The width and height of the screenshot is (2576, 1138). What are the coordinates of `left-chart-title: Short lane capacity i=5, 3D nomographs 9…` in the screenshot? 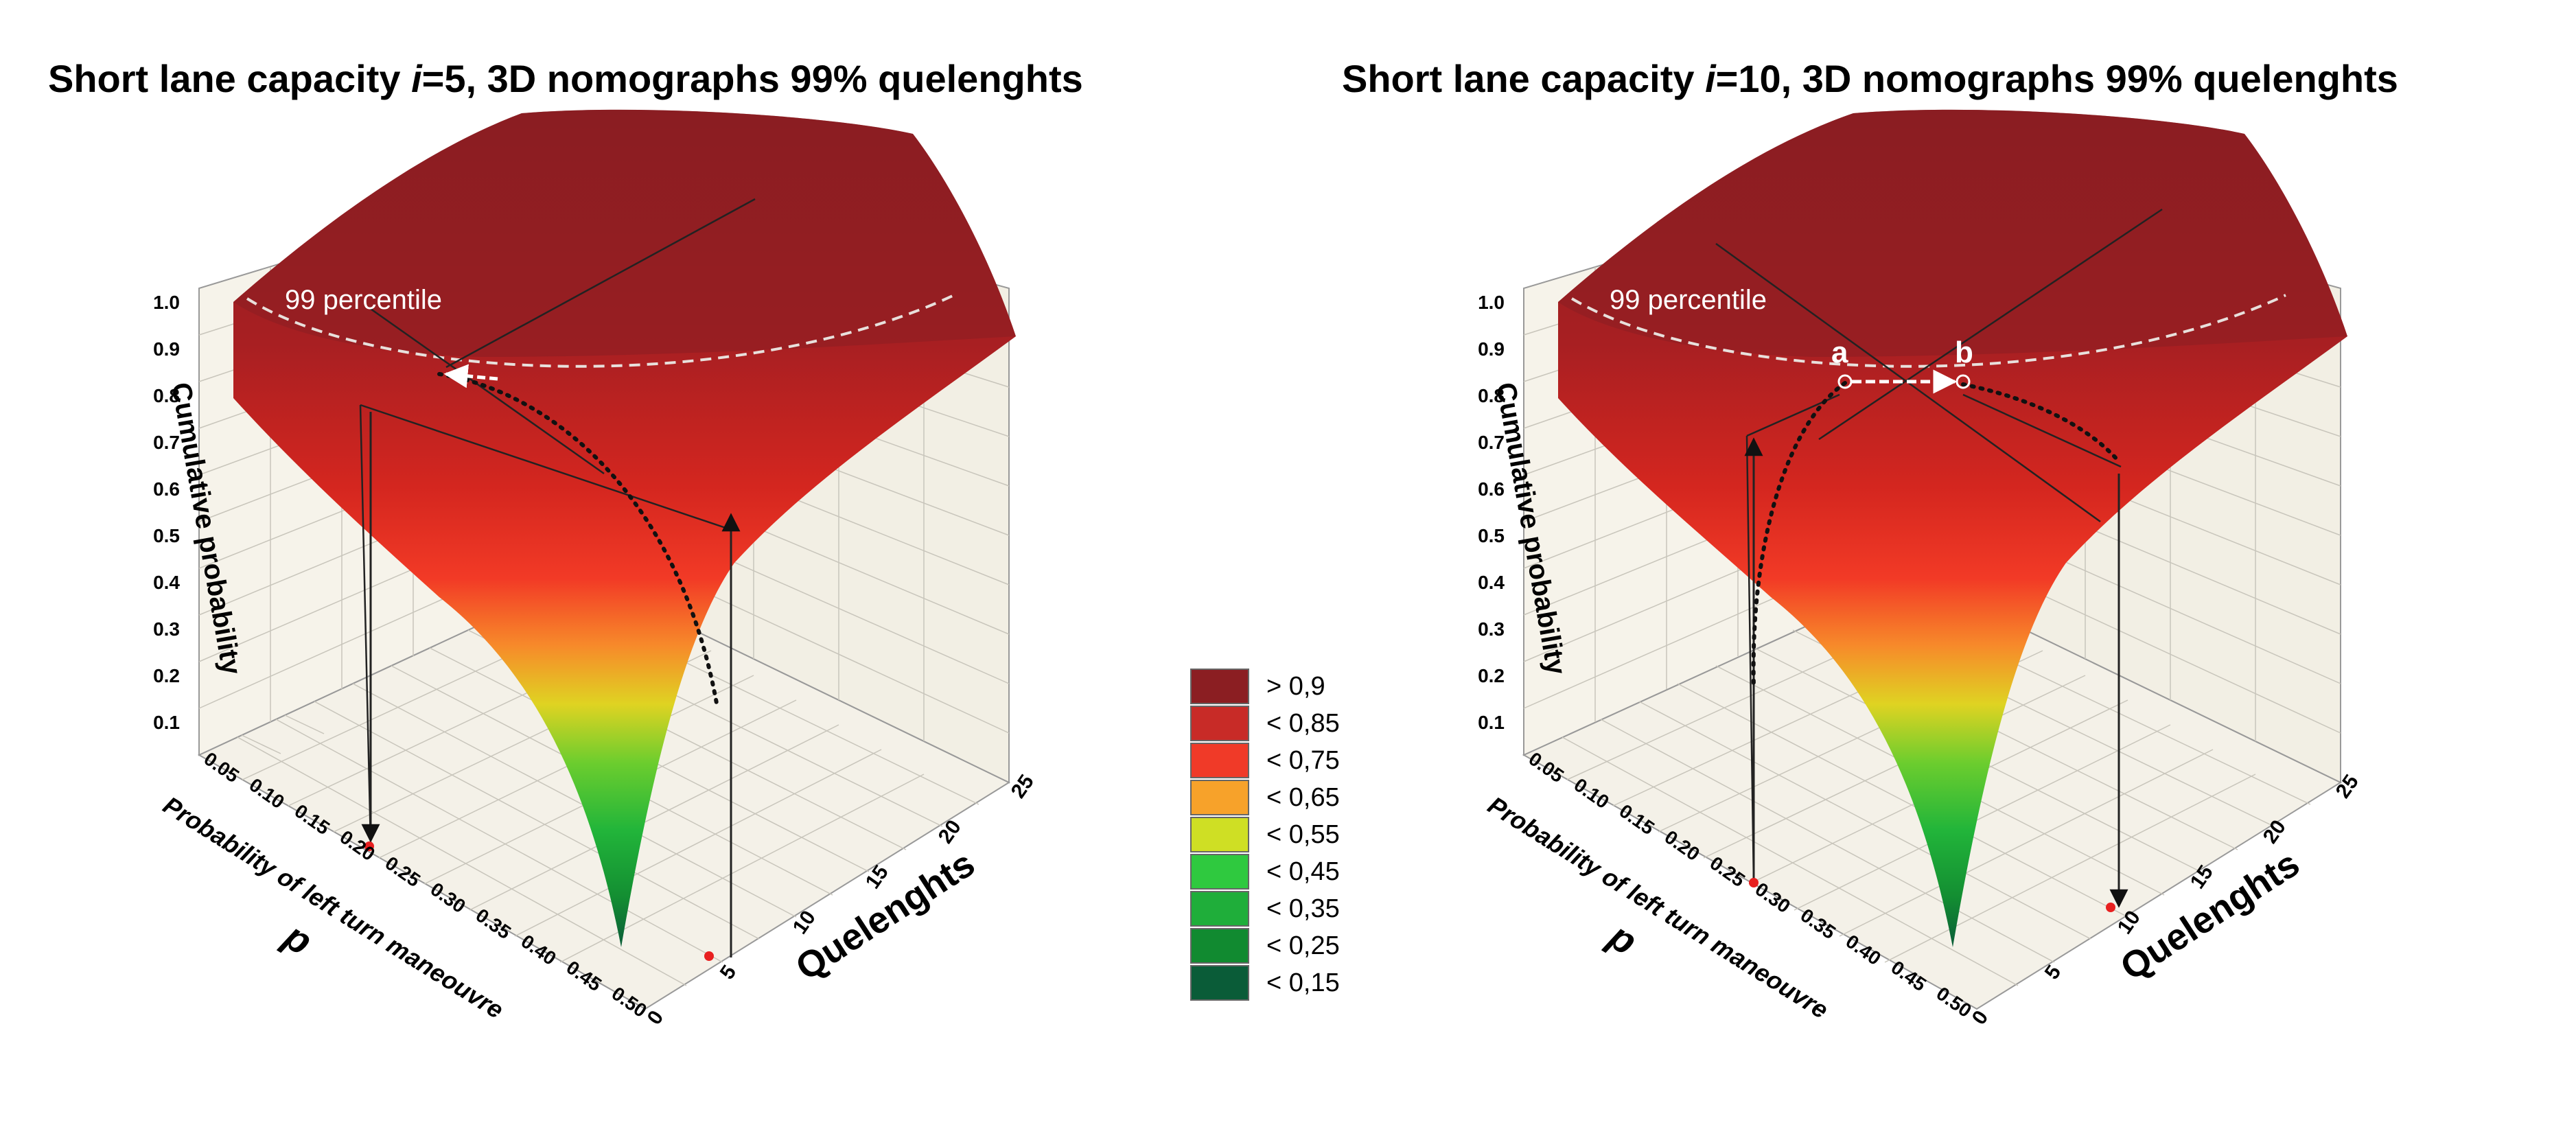 It's located at (565, 78).